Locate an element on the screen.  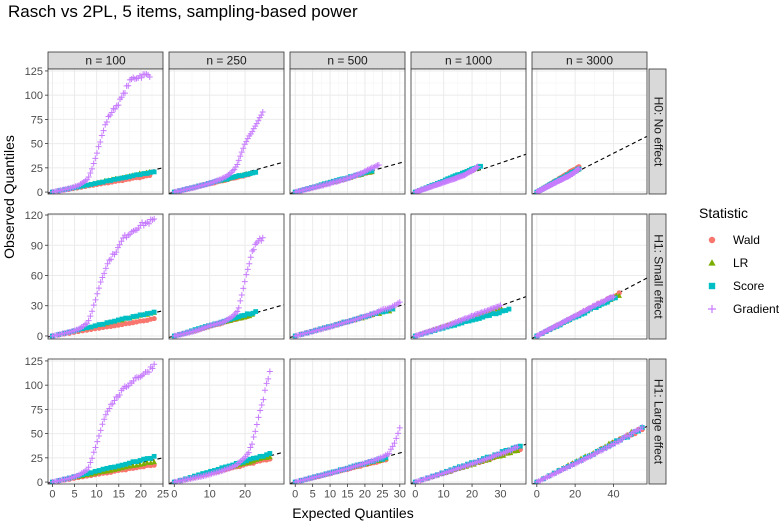
legend-key-gradient is located at coordinates (712, 309).